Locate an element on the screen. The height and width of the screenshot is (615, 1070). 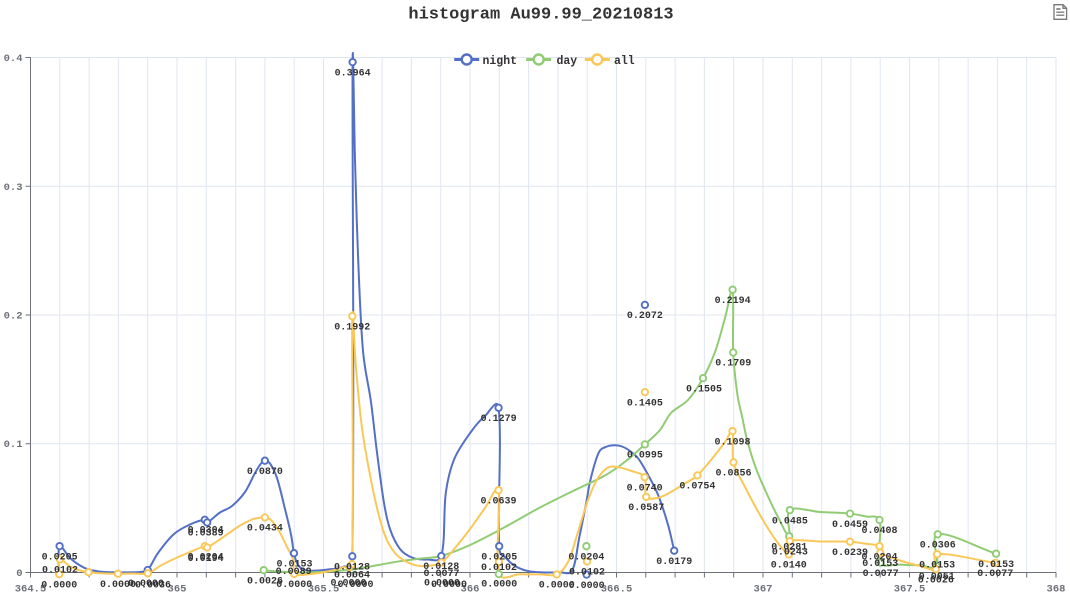
svg-text: 0.0389 is located at coordinates (206, 533).